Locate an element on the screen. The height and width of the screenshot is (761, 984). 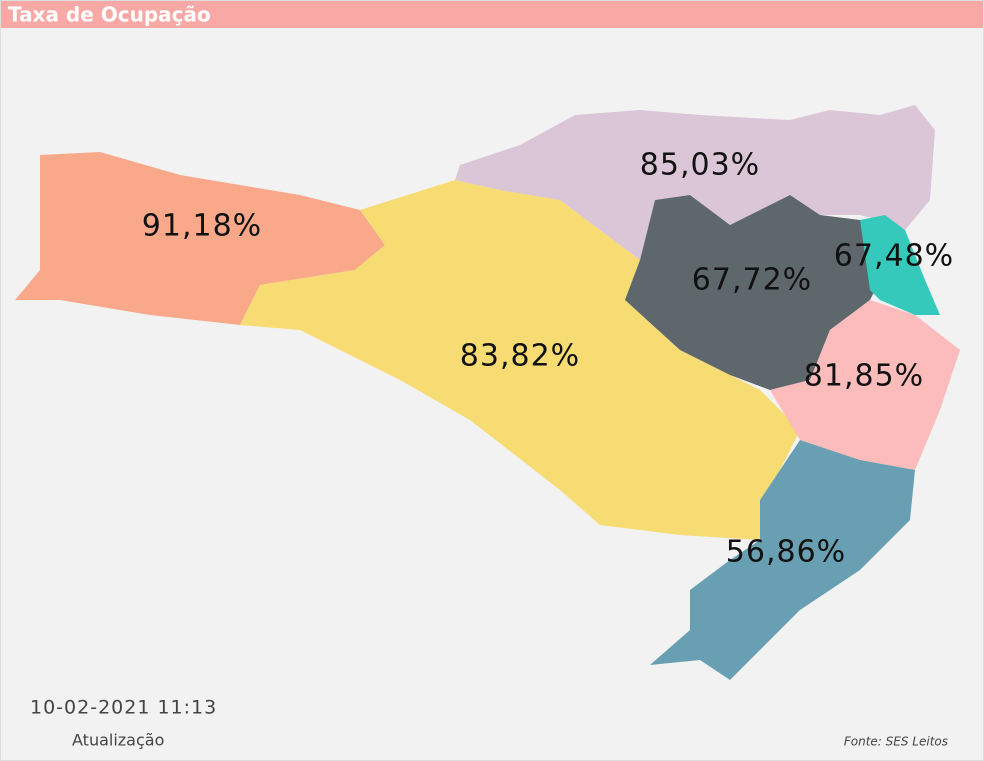
timestamp-caption: Atualização is located at coordinates (118, 740).